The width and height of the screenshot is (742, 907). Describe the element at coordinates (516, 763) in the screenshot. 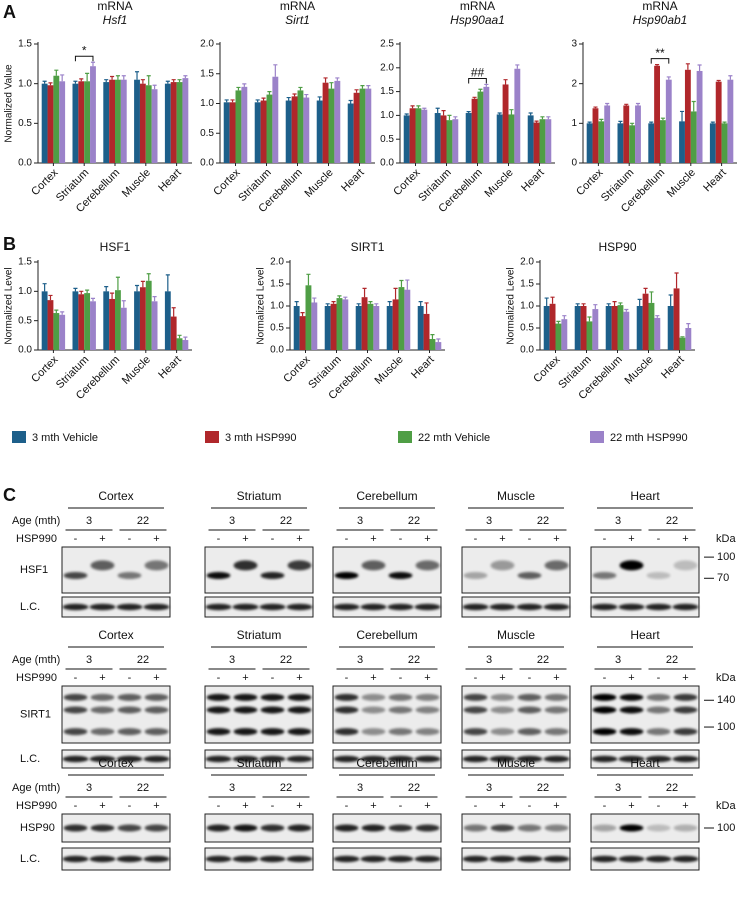

I see `tissue-label: Muscle` at that location.